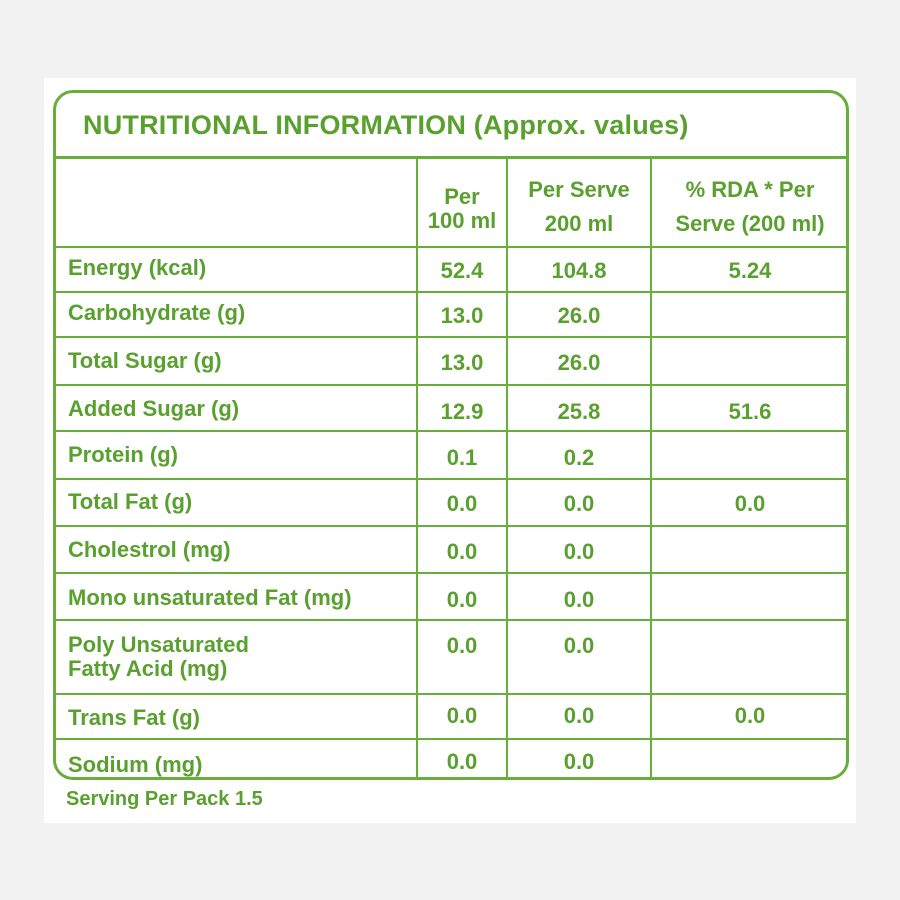 This screenshot has width=900, height=900. I want to click on value-rda: 5.24, so click(750, 270).